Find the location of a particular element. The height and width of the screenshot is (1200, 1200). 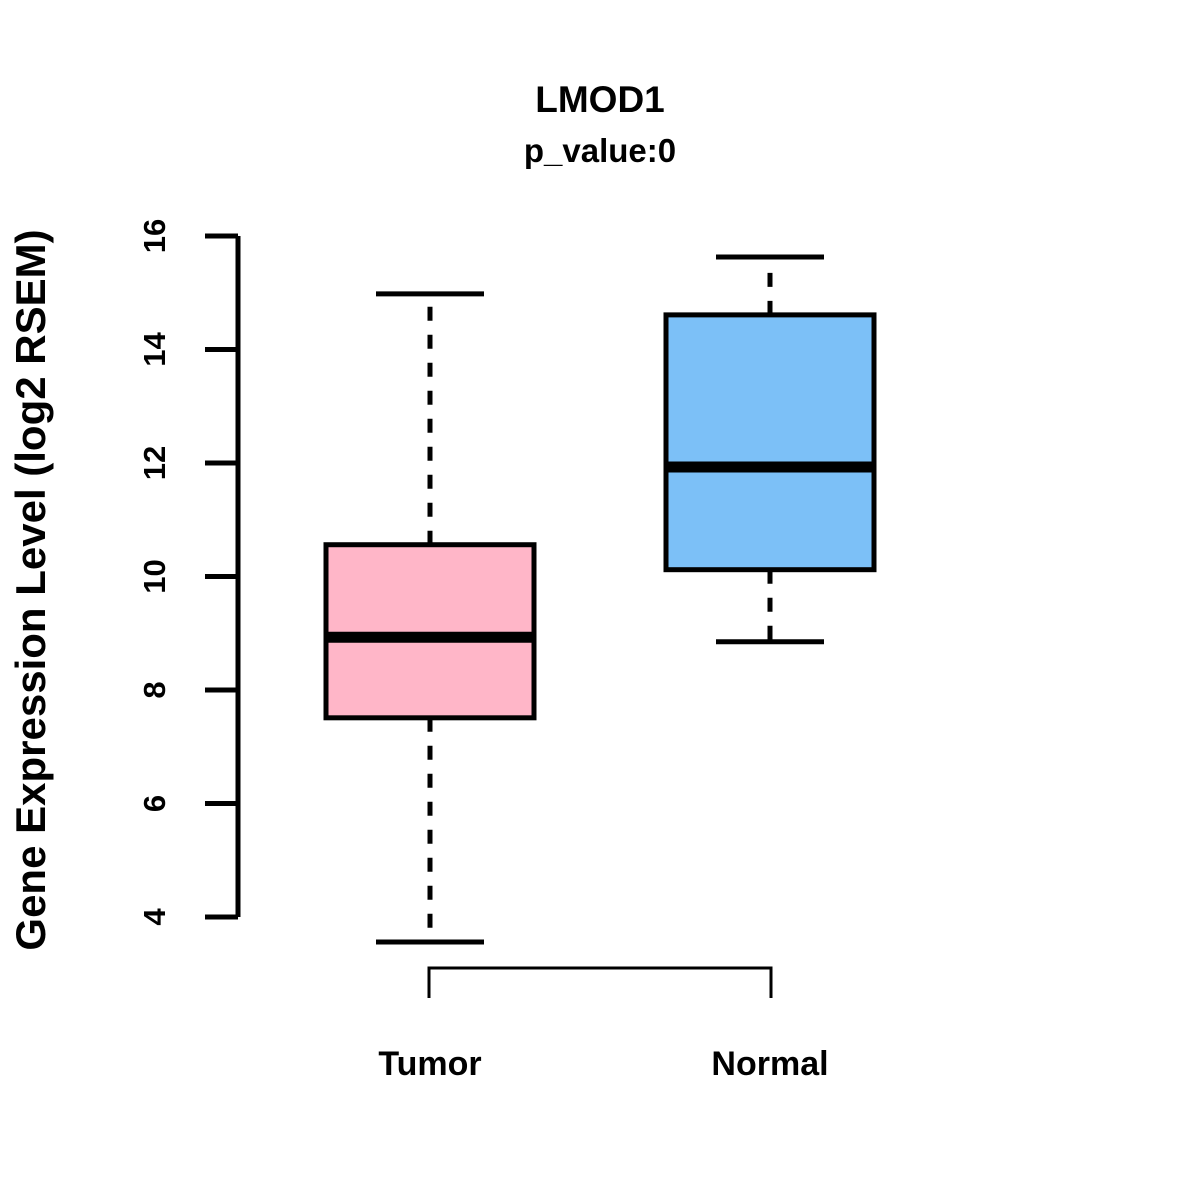

y-tick-label-8: 8 is located at coordinates (154, 689).